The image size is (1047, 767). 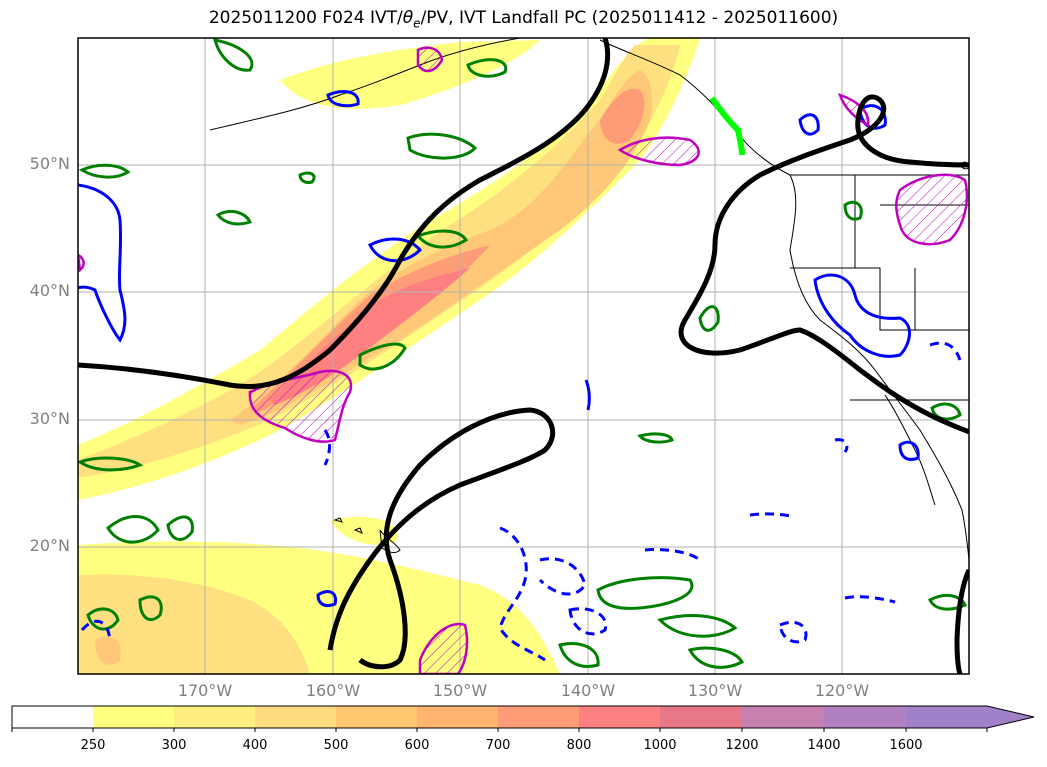 I want to click on pc-contour-coast, so click(x=823, y=225).